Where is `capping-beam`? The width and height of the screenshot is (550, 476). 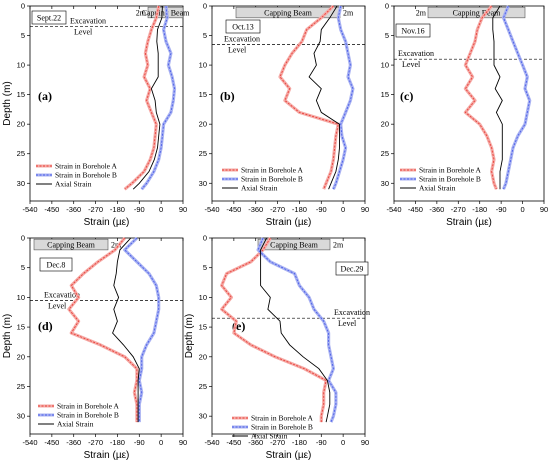
capping-beam is located at coordinates (71, 244).